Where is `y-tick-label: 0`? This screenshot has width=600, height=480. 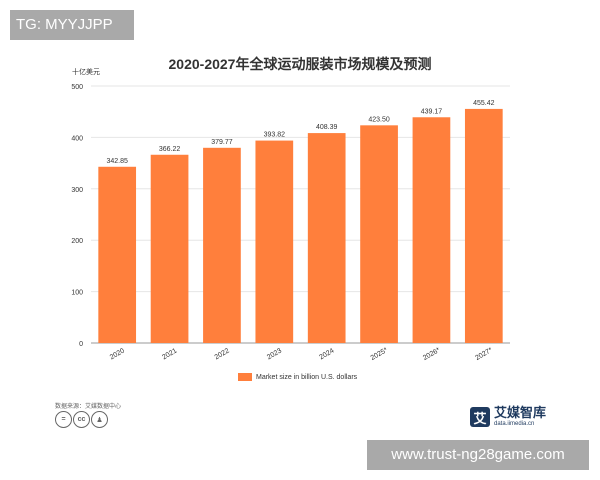
y-tick-label: 0 is located at coordinates (81, 344).